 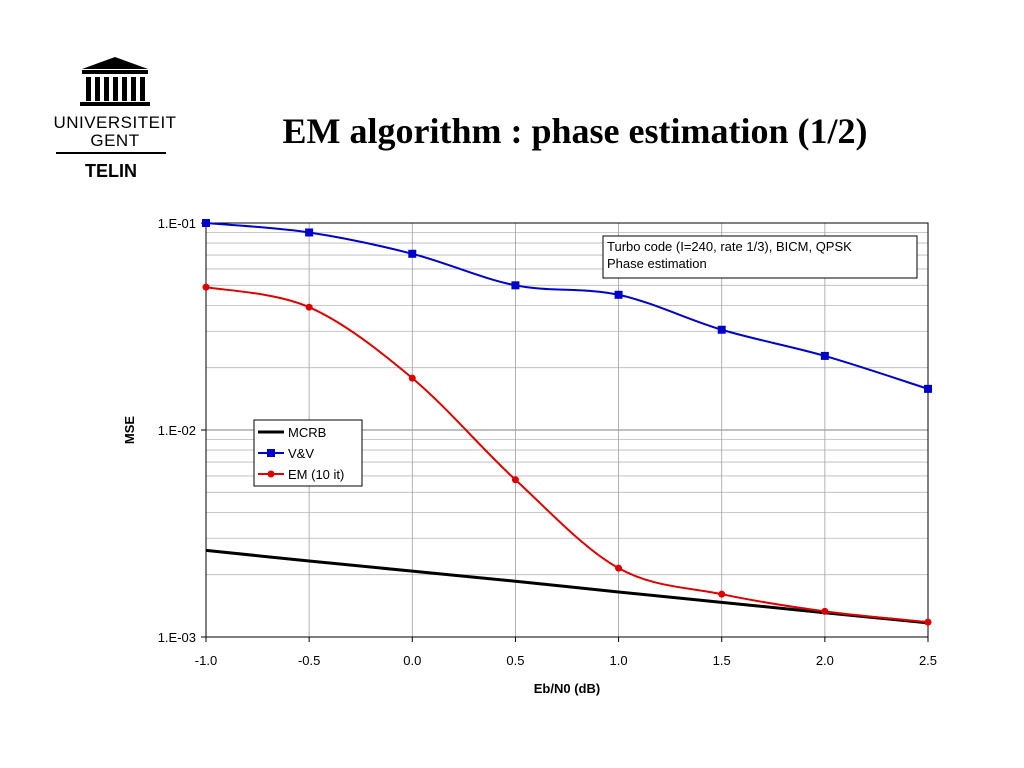 What do you see at coordinates (412, 660) in the screenshot?
I see `x-tick-label: 0.0` at bounding box center [412, 660].